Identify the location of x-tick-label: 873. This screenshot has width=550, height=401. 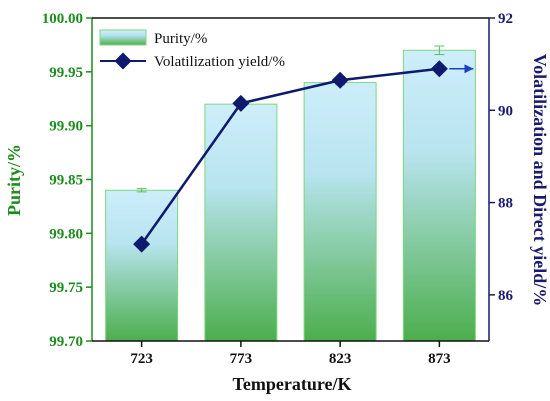
(439, 359).